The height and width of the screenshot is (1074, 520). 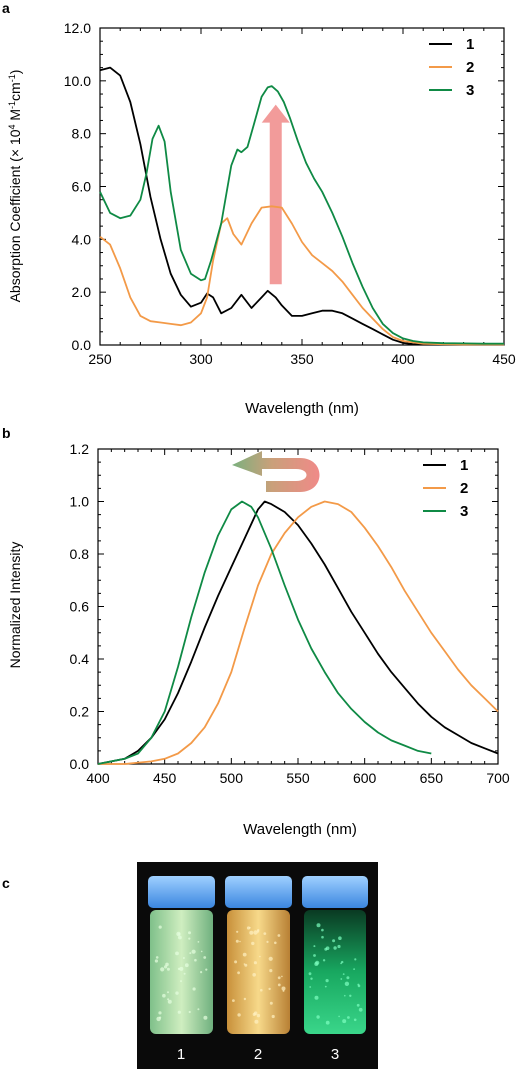 I want to click on y-tick-label: 1.2, so click(x=80, y=449).